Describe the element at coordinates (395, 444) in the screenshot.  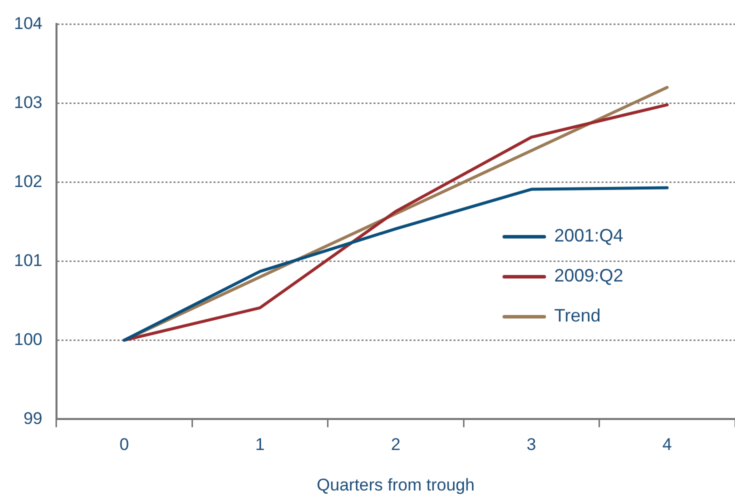
I see `x-tick-label: 2` at that location.